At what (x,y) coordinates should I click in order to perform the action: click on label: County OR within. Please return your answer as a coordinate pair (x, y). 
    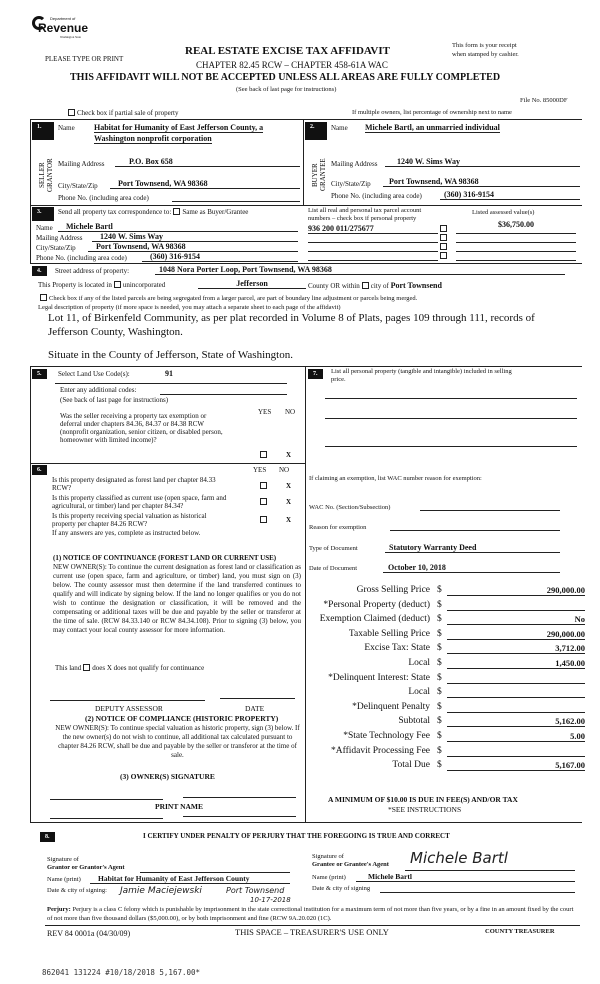
    Looking at the image, I should click on (334, 286).